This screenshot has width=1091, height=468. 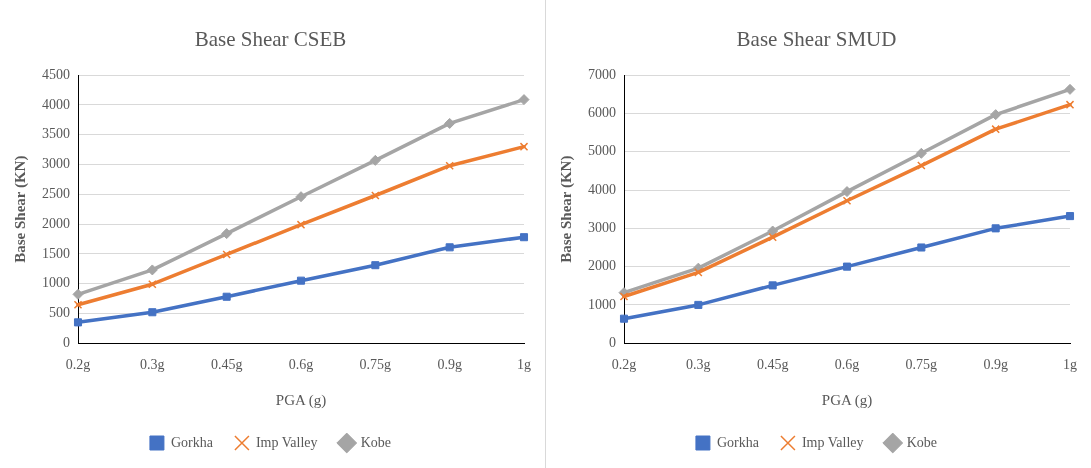 What do you see at coordinates (56, 193) in the screenshot?
I see `y-tick-label: 2500` at bounding box center [56, 193].